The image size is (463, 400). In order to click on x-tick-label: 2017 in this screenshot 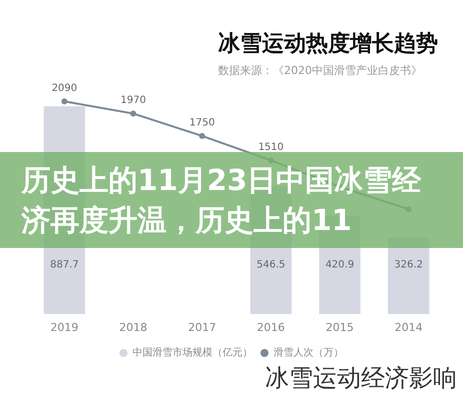, I will do `click(202, 327)`.